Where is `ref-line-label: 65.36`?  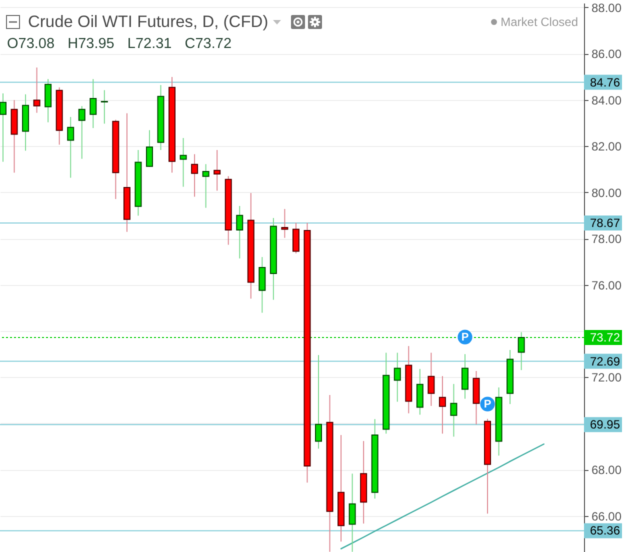 ref-line-label: 65.36 is located at coordinates (605, 531).